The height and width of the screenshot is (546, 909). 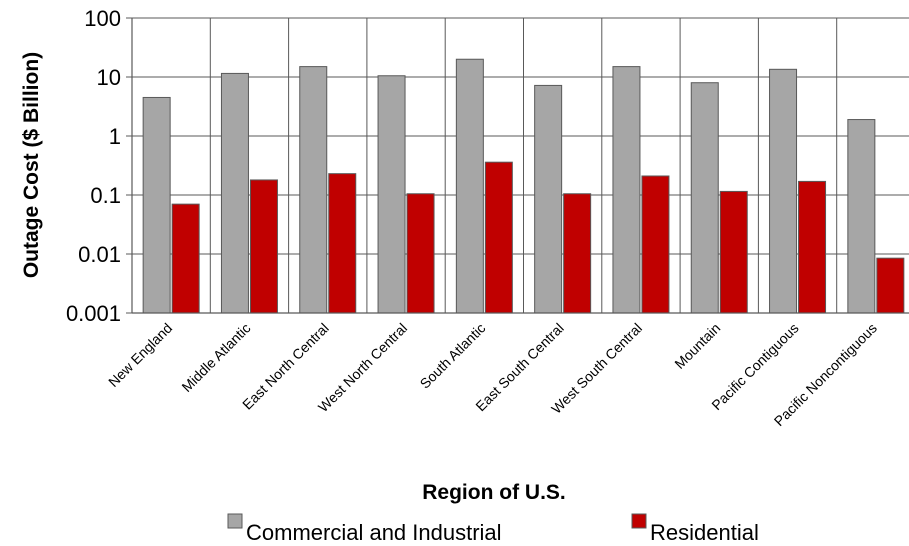 What do you see at coordinates (704, 532) in the screenshot?
I see `legend-label-residential: Residential` at bounding box center [704, 532].